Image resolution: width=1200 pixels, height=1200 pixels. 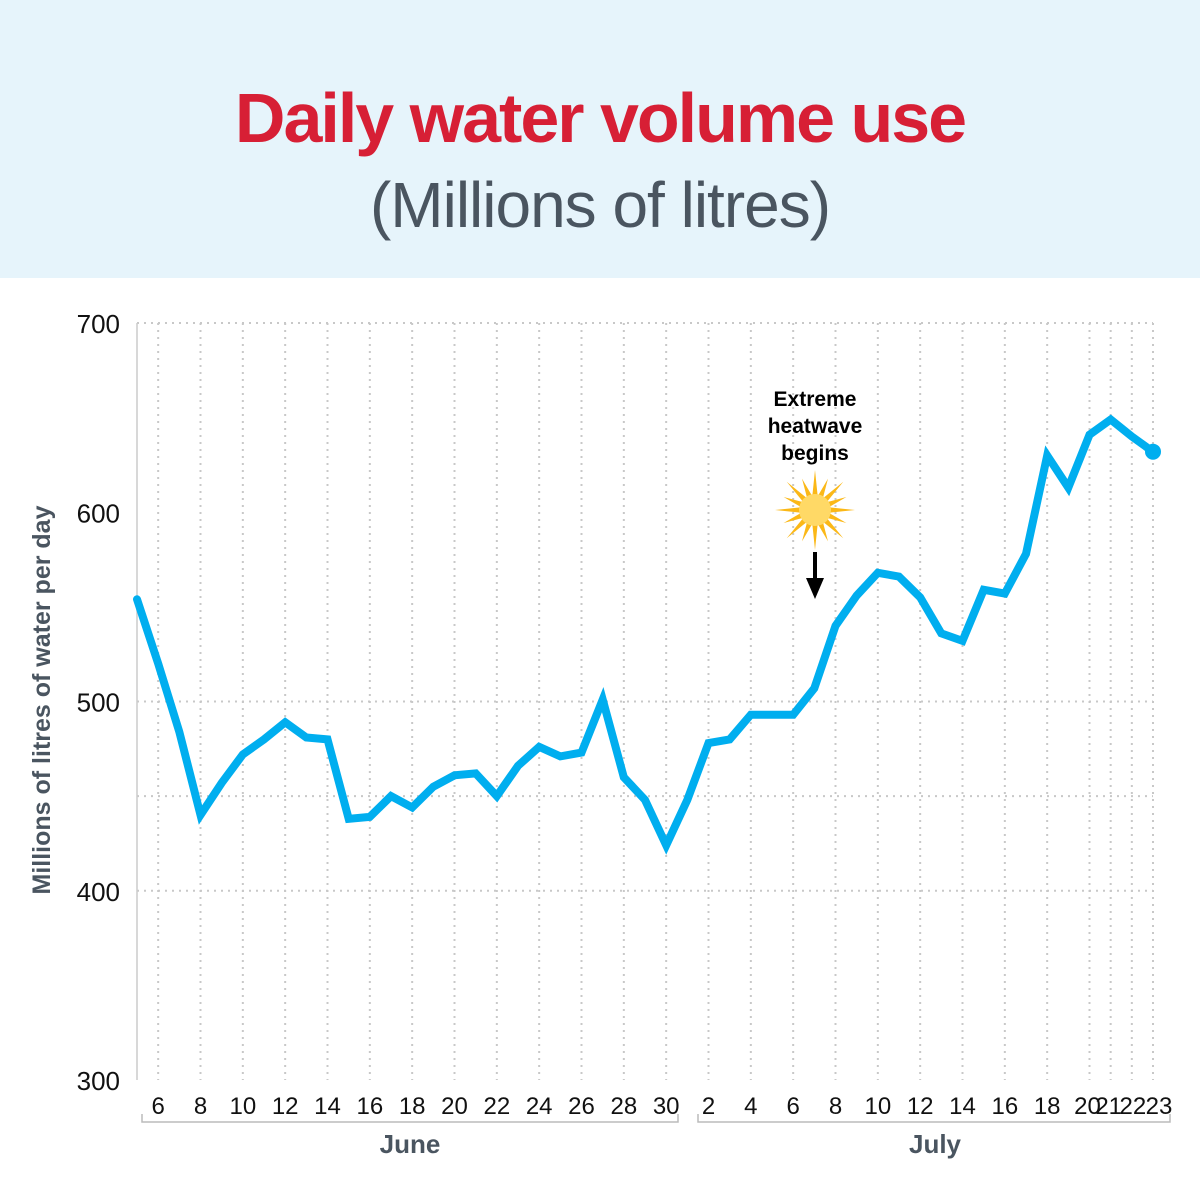 I want to click on chart-title: Daily water volume use, so click(x=600, y=118).